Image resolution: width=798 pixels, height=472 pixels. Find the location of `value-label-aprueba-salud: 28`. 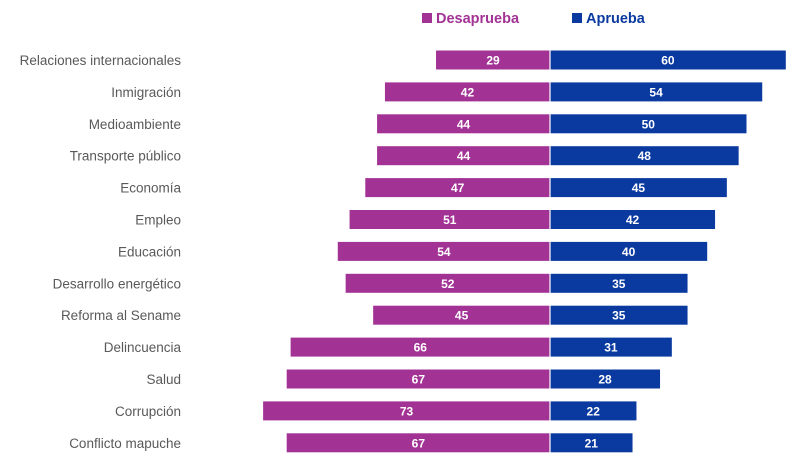

value-label-aprueba-salud: 28 is located at coordinates (605, 380).